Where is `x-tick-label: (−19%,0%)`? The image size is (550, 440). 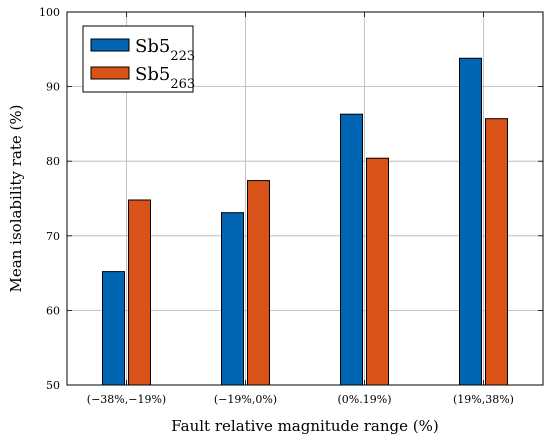
x-tick-label: (−19%,0%) is located at coordinates (245, 399).